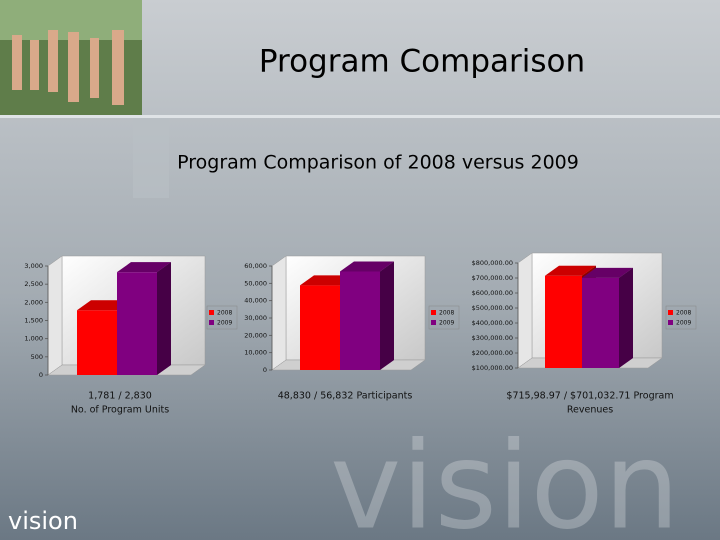  What do you see at coordinates (120, 396) in the screenshot?
I see `chart-caption: 1,781 / 2,830` at bounding box center [120, 396].